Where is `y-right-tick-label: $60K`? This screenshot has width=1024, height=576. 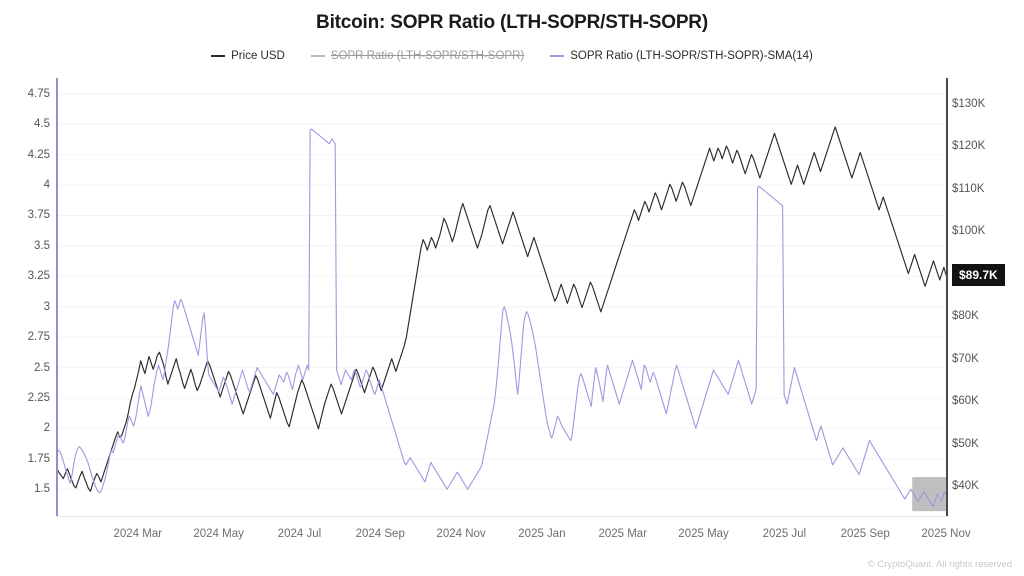
y-right-tick-label: $60K is located at coordinates (965, 401).